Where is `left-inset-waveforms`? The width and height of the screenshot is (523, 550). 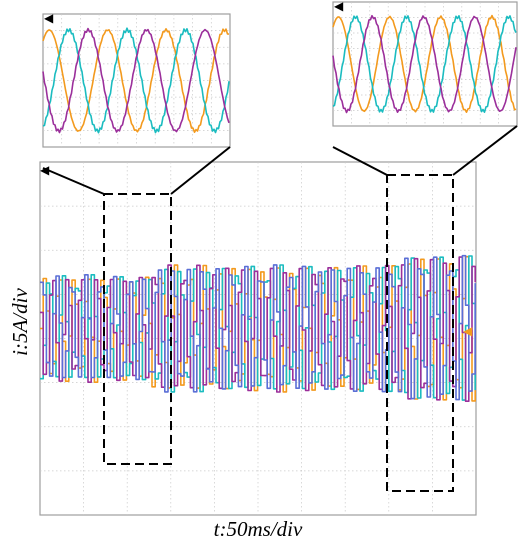 left-inset-waveforms is located at coordinates (136, 80).